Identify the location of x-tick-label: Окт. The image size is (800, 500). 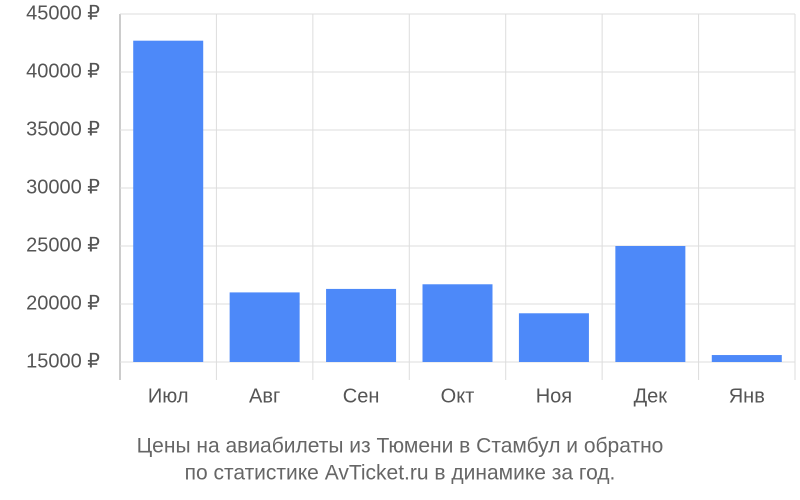
(458, 396).